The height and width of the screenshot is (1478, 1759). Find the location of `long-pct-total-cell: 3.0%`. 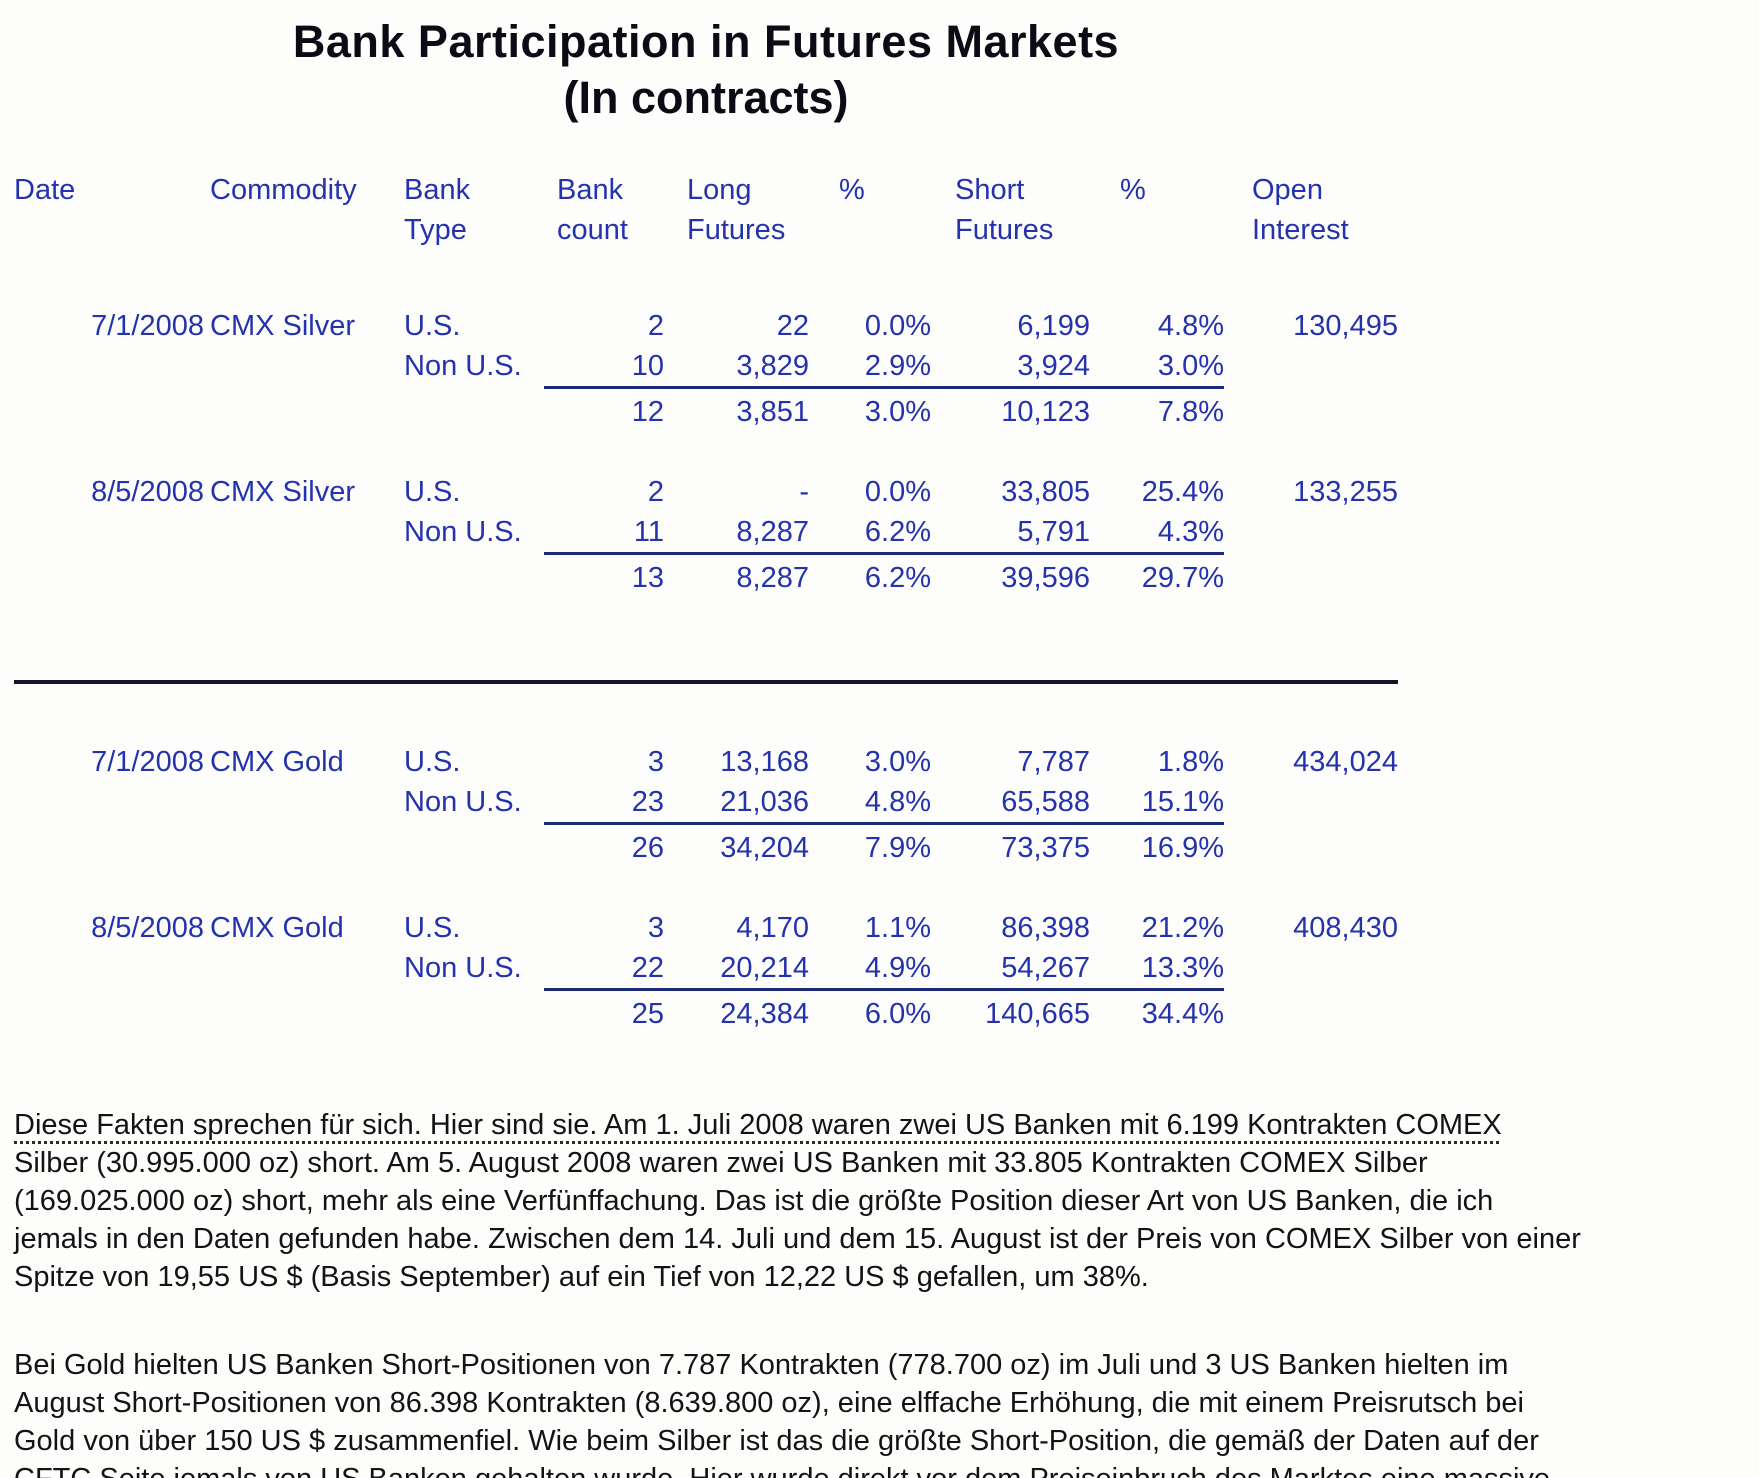

long-pct-total-cell: 3.0% is located at coordinates (897, 412).